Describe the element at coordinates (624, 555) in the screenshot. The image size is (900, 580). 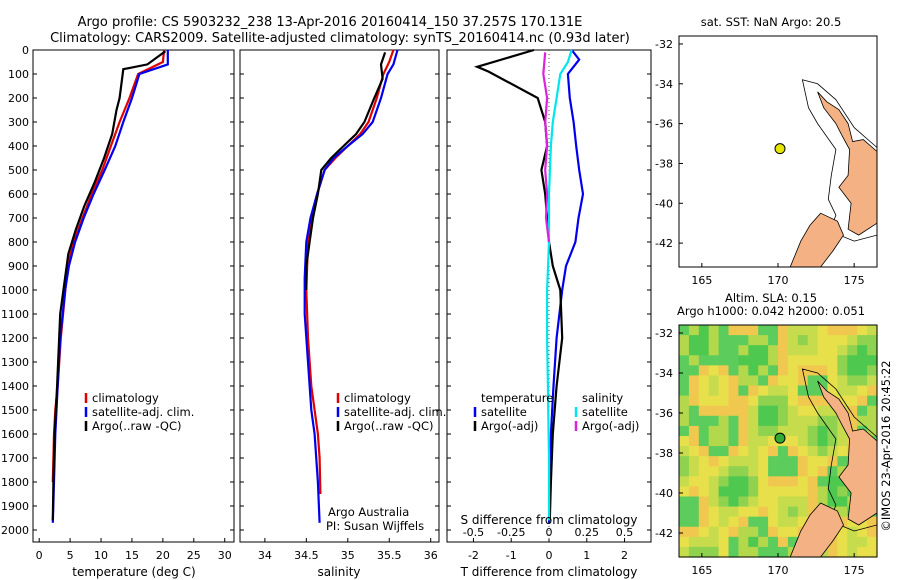
I see `x-tick-label: 2` at that location.